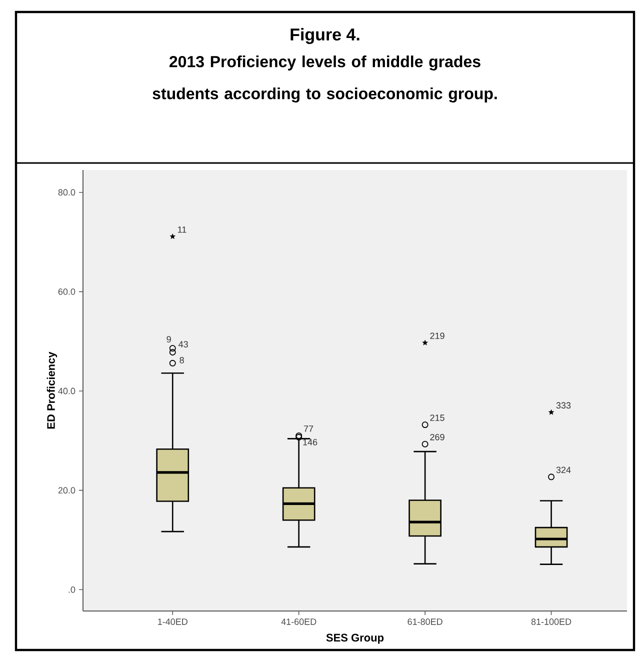 This screenshot has height=666, width=640. Describe the element at coordinates (324, 79) in the screenshot. I see `chart-subtitle: 2013 Proficiency levels of middle grades students according to socioeconomic group.` at that location.